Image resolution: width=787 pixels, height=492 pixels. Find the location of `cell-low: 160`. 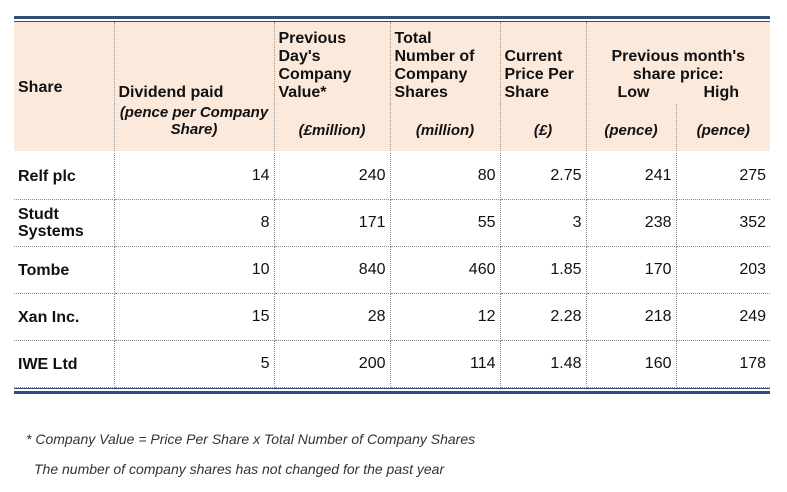

cell-low: 160 is located at coordinates (631, 364).